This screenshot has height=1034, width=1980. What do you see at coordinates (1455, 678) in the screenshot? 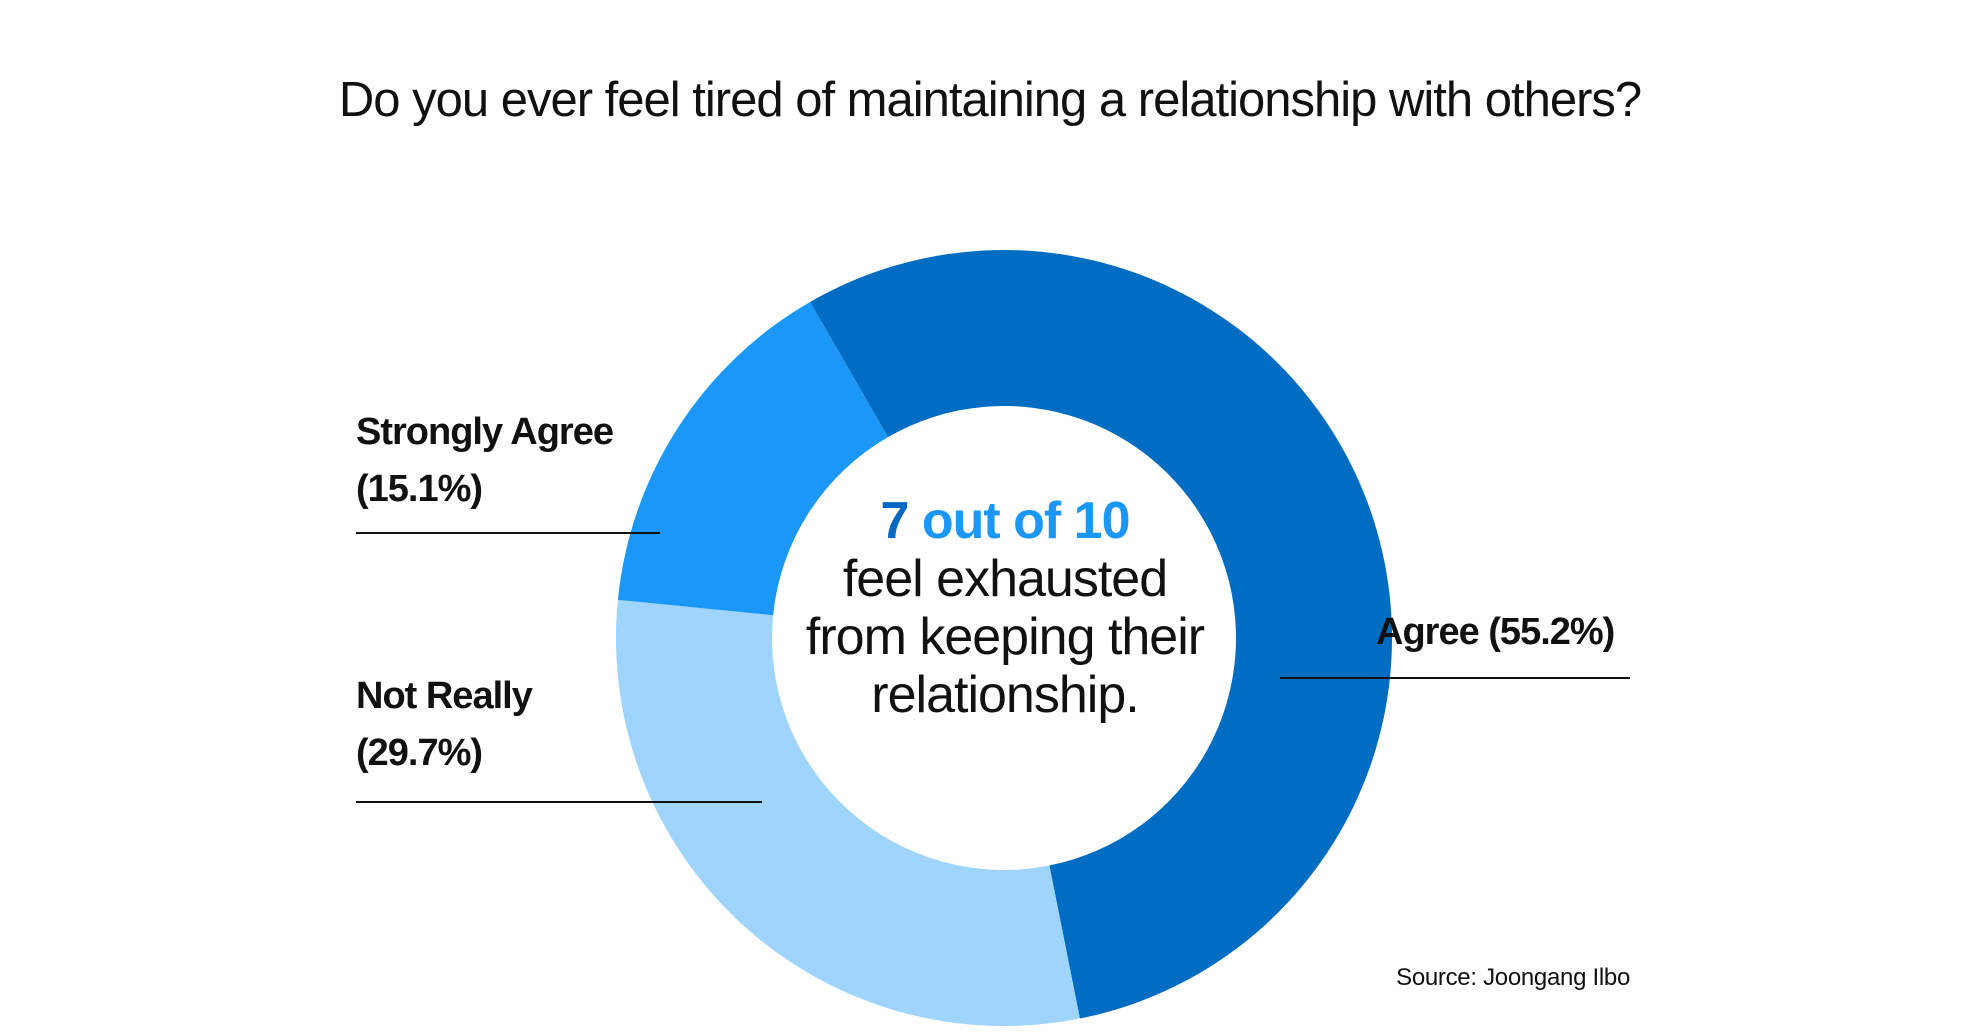
I see `leader-line-agree` at bounding box center [1455, 678].